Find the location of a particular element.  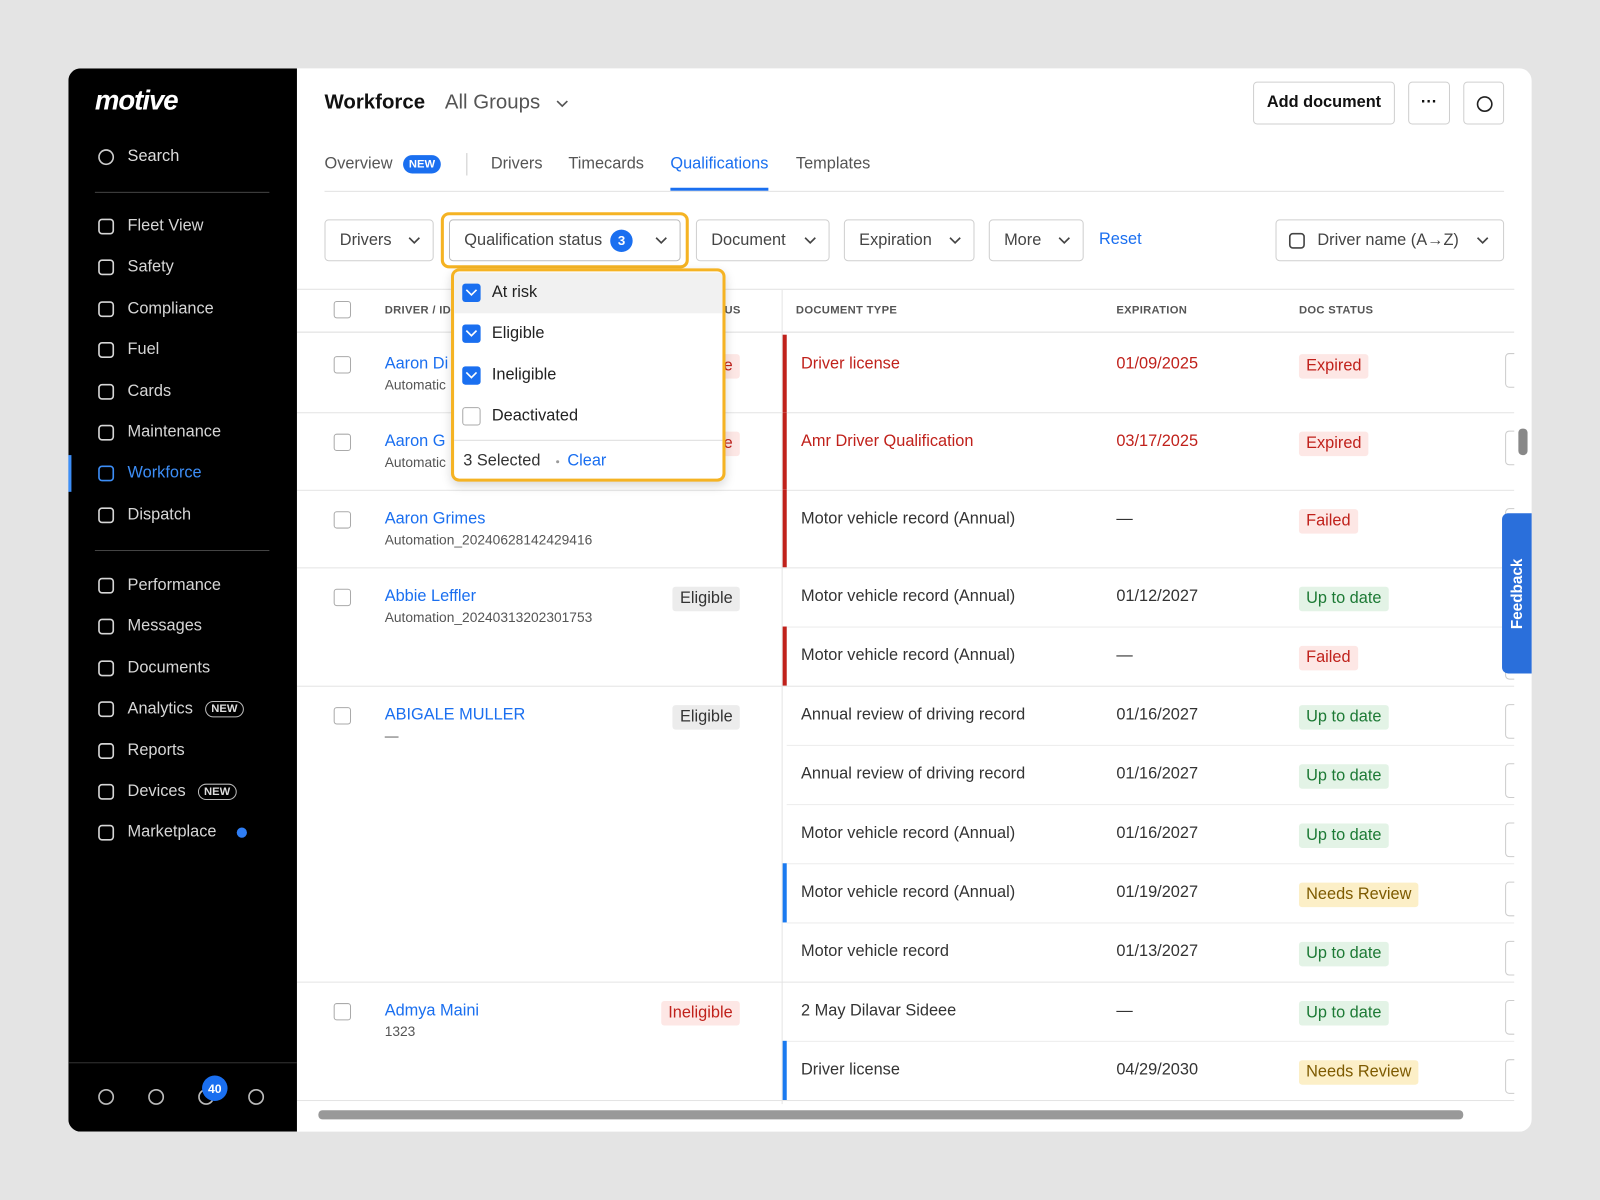

add-document-button: Add document is located at coordinates (1324, 103).